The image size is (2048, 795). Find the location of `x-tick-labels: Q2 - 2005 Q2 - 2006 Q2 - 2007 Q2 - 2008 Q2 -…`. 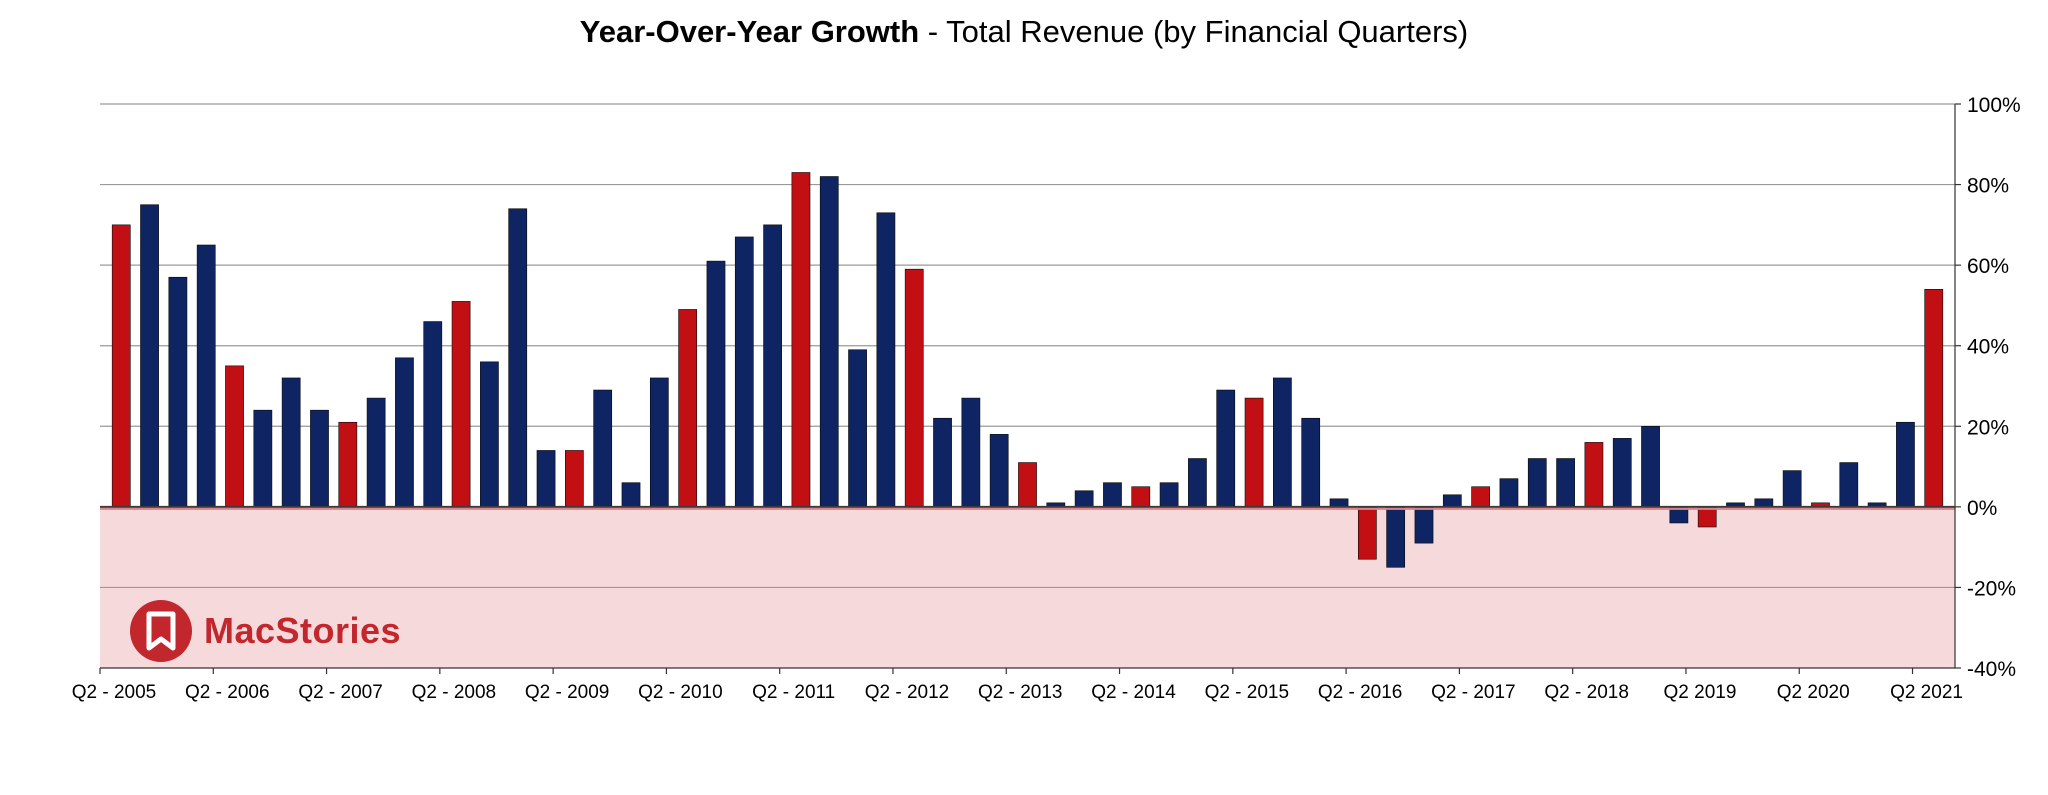

x-tick-labels: Q2 - 2005 Q2 - 2006 Q2 - 2007 Q2 - 2008 Q2 -… is located at coordinates (1017, 692).